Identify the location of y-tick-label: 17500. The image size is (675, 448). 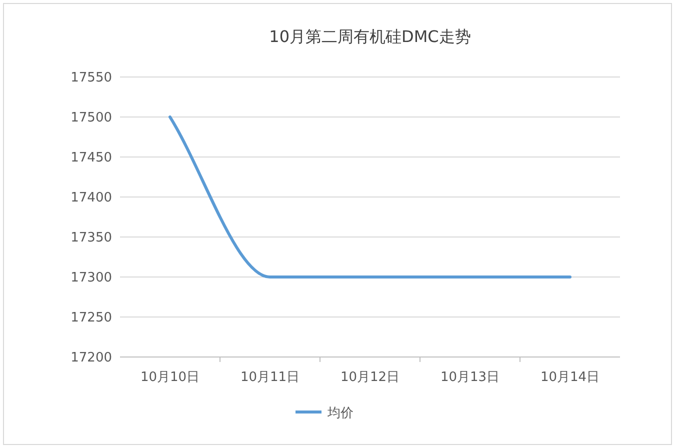
(91, 118).